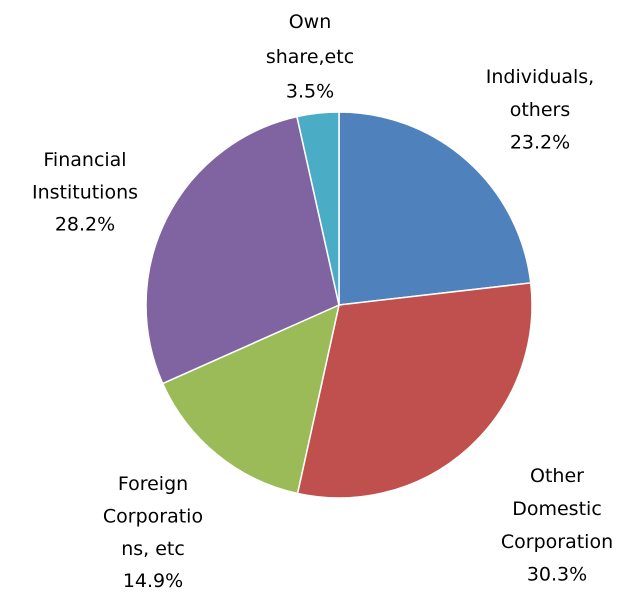  I want to click on slice-label: Foreign Corporatio ns, etc, so click(153, 516).